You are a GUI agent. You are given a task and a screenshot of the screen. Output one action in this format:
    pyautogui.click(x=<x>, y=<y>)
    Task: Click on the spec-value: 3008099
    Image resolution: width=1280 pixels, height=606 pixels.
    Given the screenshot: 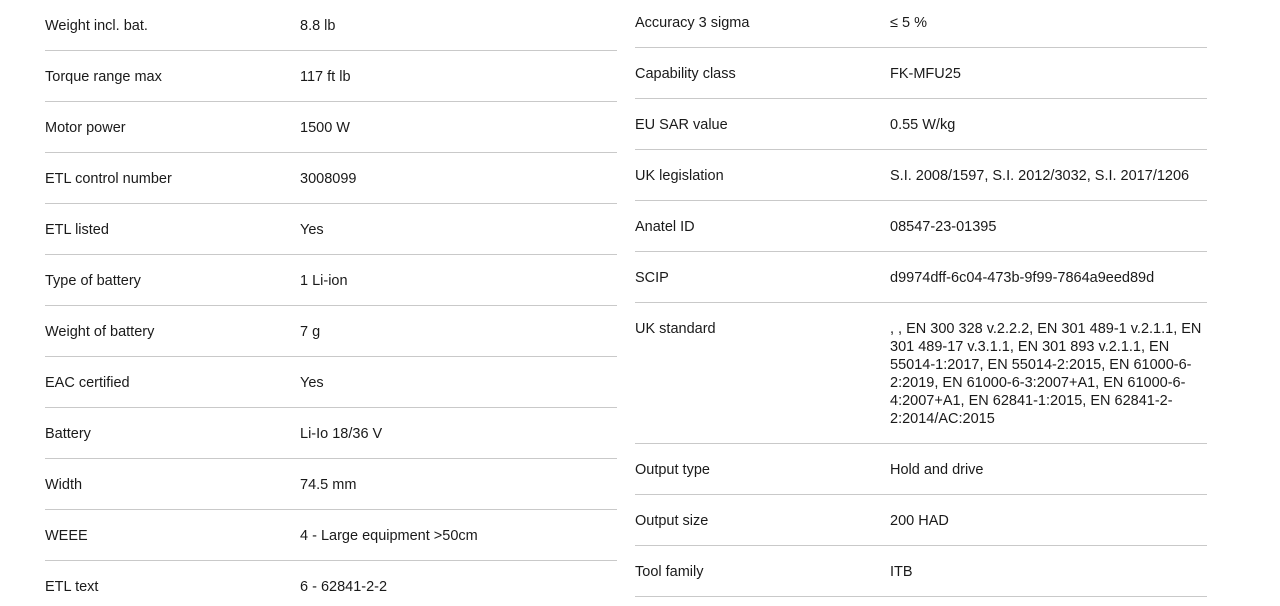 What is the action you would take?
    pyautogui.click(x=328, y=179)
    